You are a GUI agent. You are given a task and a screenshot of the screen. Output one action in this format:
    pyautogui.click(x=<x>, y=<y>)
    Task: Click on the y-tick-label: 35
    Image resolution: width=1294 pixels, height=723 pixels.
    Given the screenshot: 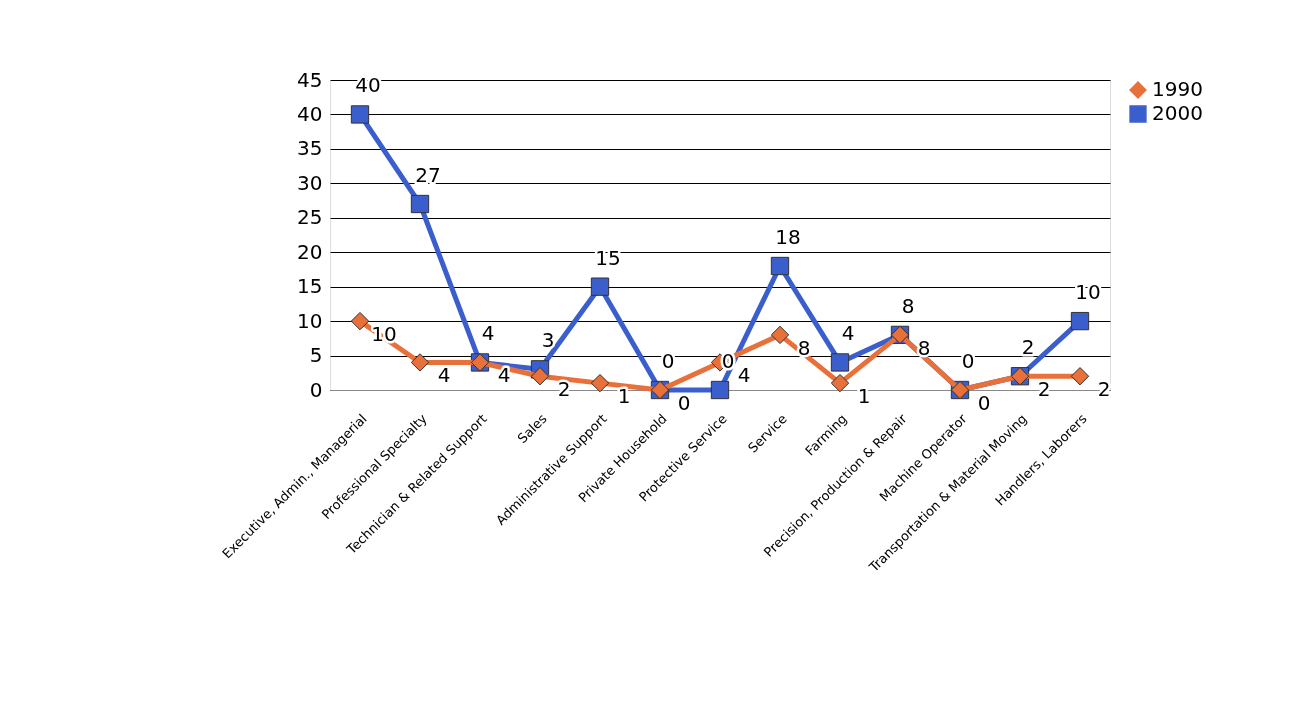 What is the action you would take?
    pyautogui.click(x=310, y=148)
    